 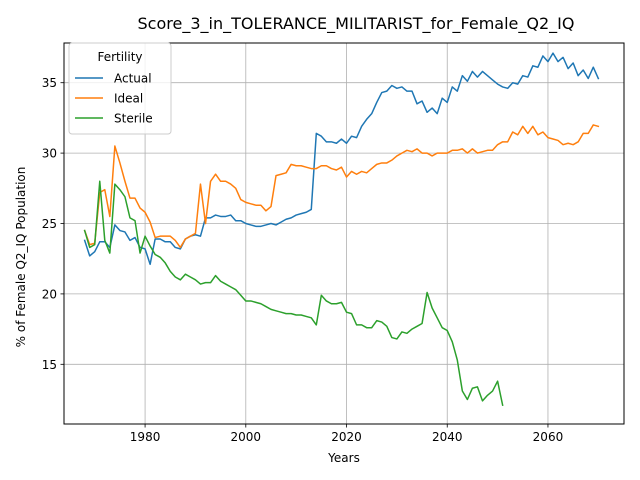 What do you see at coordinates (109, 99) in the screenshot?
I see `legend-entry-ideal: Ideal` at bounding box center [109, 99].